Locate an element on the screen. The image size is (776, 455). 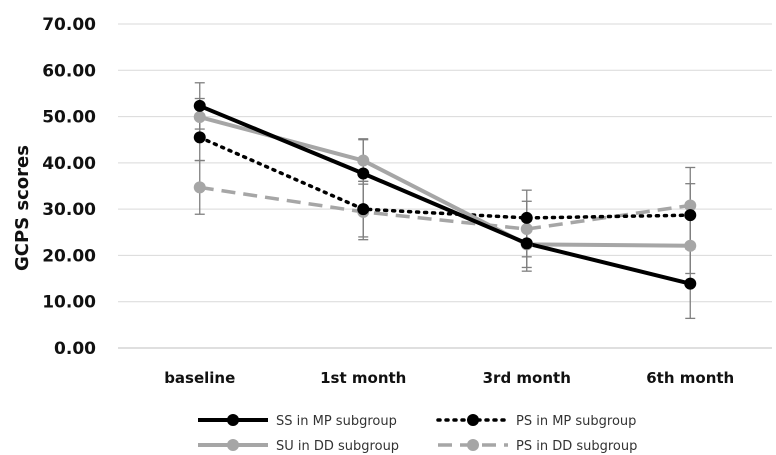
y-axis-label: GCPS scores is located at coordinates (22, 208).